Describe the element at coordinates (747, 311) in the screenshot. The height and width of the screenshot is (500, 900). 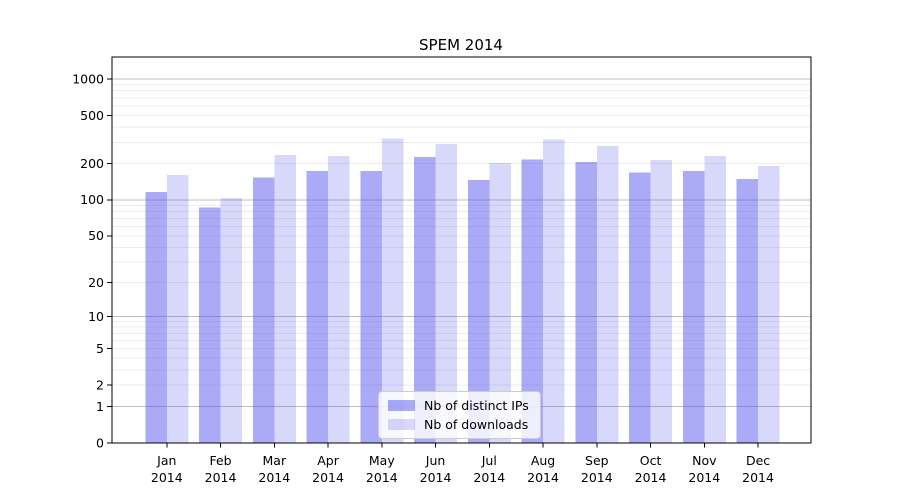
I see `bar-distinct-ips-dec` at that location.